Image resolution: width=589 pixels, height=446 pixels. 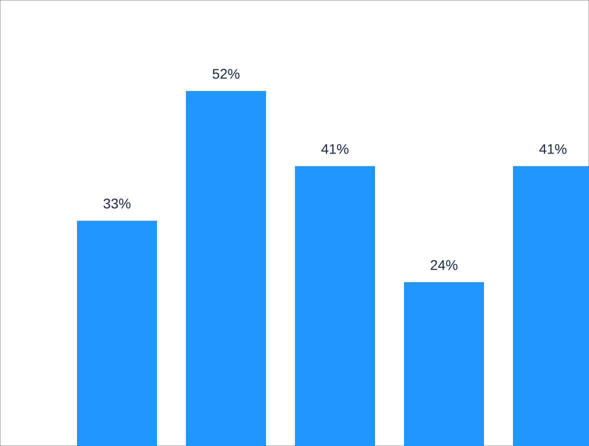 What do you see at coordinates (117, 203) in the screenshot?
I see `data-label: 33%` at bounding box center [117, 203].